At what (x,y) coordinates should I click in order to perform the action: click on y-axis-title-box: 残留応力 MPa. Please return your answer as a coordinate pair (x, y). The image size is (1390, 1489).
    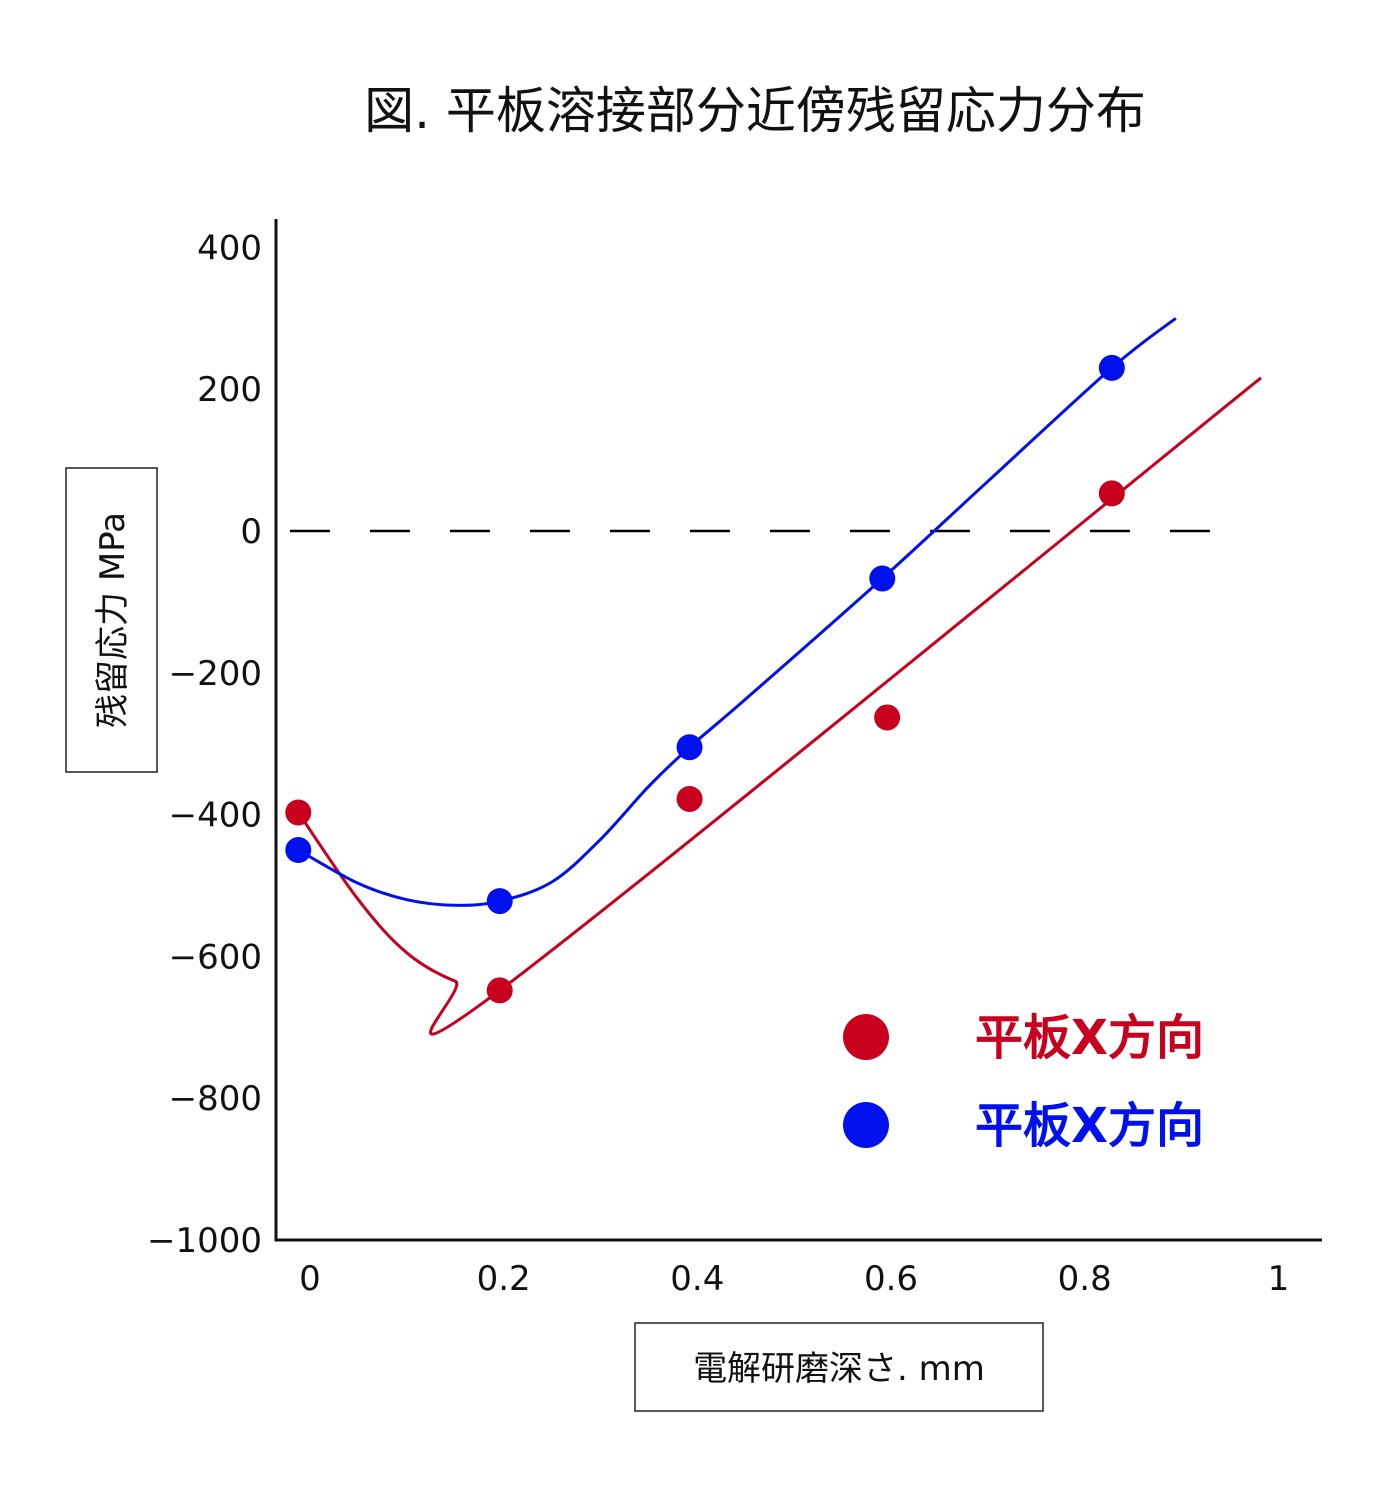
    Looking at the image, I should click on (111, 620).